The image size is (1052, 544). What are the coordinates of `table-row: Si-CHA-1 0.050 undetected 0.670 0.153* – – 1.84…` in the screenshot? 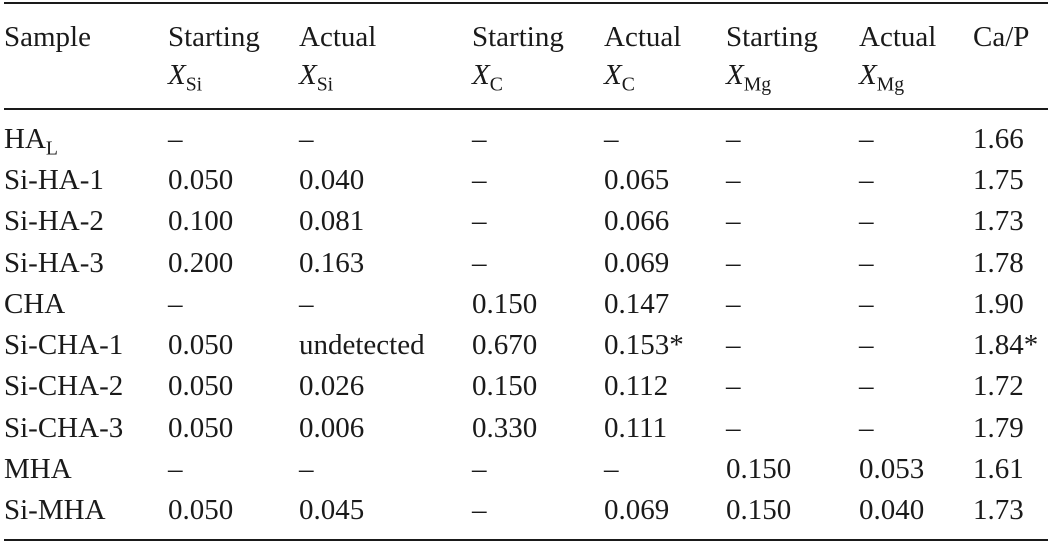 It's located at (526, 344).